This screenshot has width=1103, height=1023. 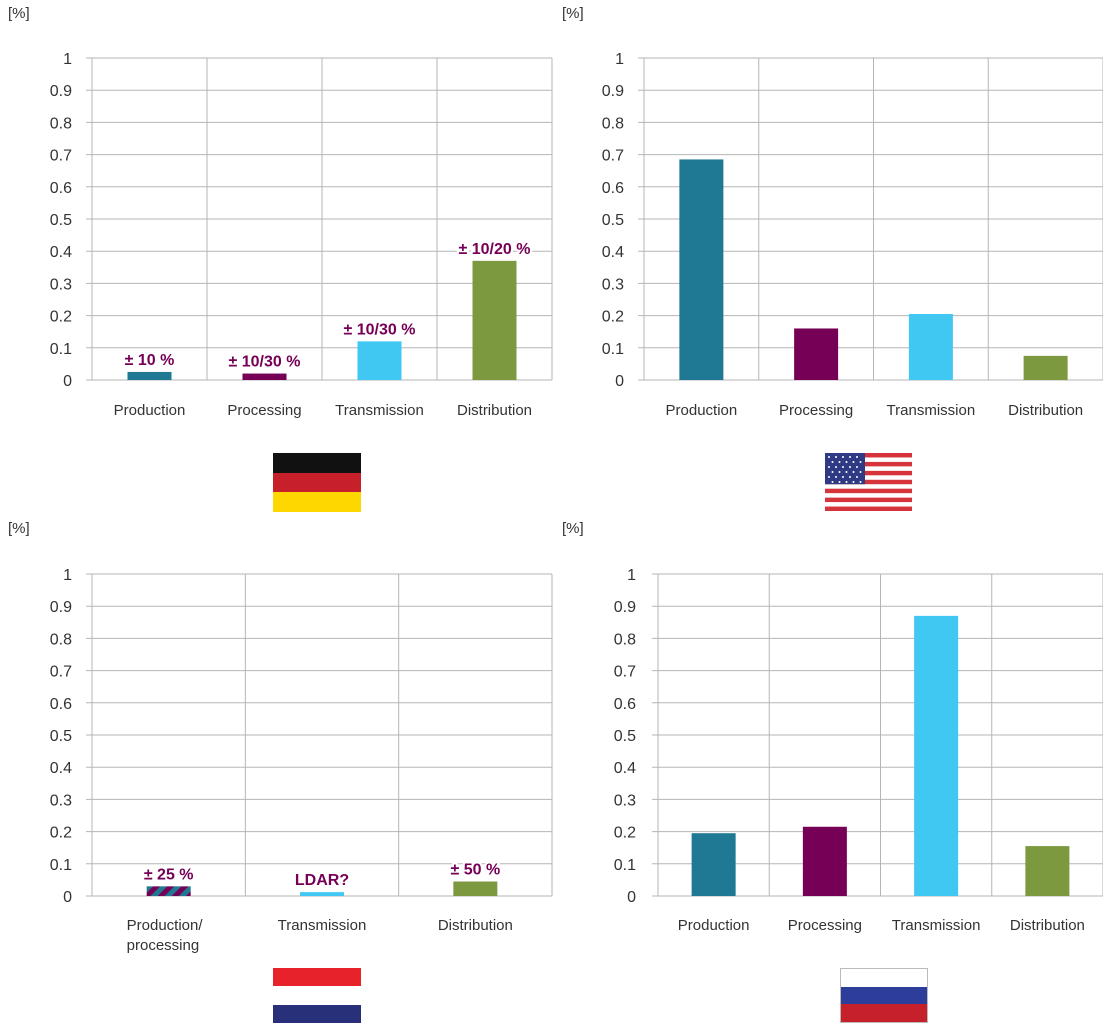 What do you see at coordinates (475, 870) in the screenshot?
I see `bar-annotation: ± 50 %` at bounding box center [475, 870].